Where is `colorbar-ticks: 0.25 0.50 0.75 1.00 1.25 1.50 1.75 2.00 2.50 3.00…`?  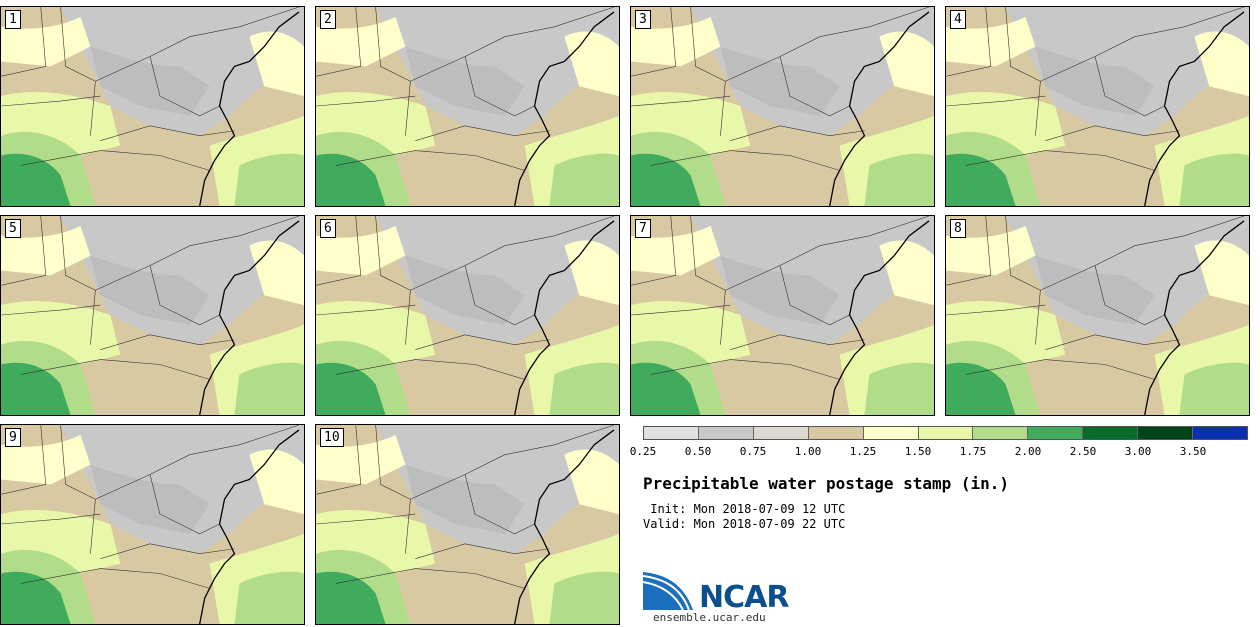 colorbar-ticks: 0.25 0.50 0.75 1.00 1.25 1.50 1.75 2.00 2.50 3.00… is located at coordinates (939, 453).